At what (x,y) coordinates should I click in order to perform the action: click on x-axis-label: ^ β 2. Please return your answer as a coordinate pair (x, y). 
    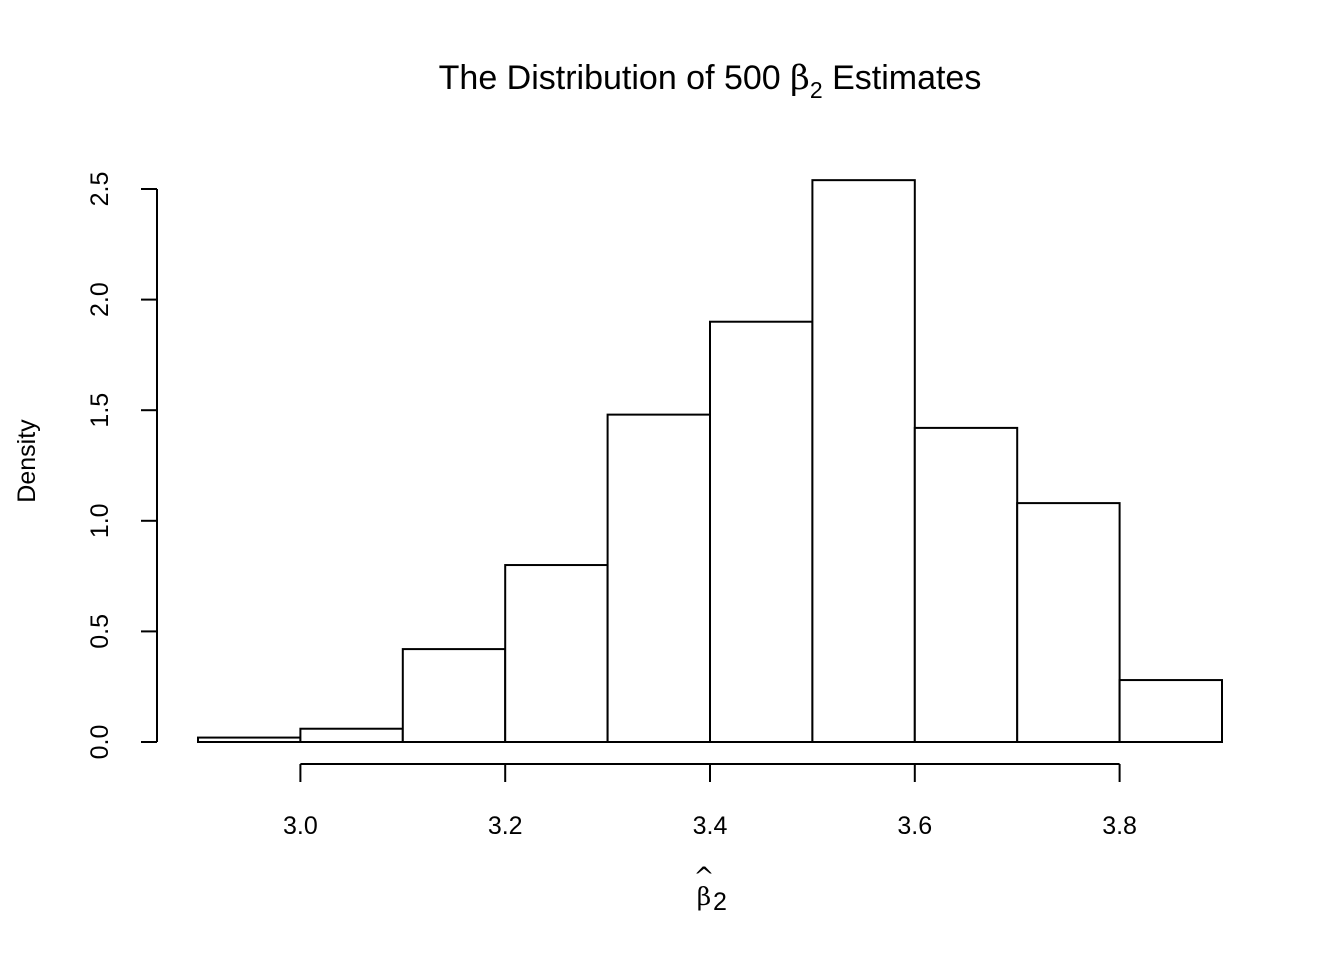
    Looking at the image, I should click on (710, 889).